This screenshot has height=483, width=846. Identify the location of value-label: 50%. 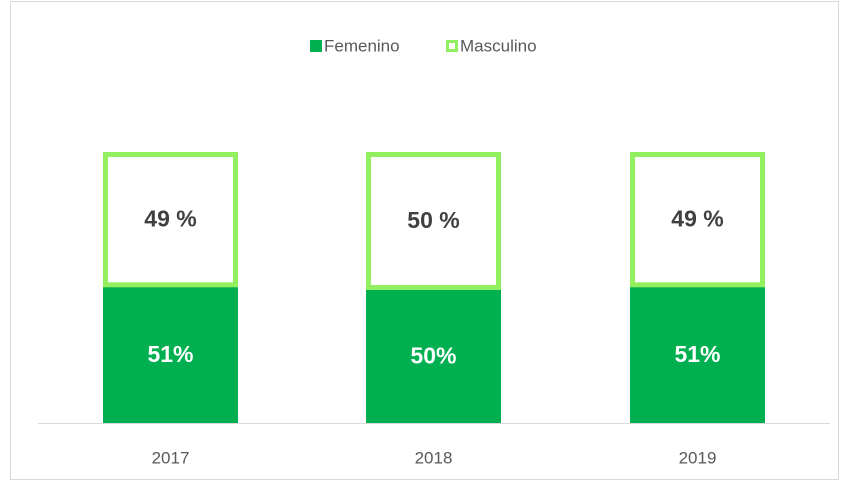
(433, 355).